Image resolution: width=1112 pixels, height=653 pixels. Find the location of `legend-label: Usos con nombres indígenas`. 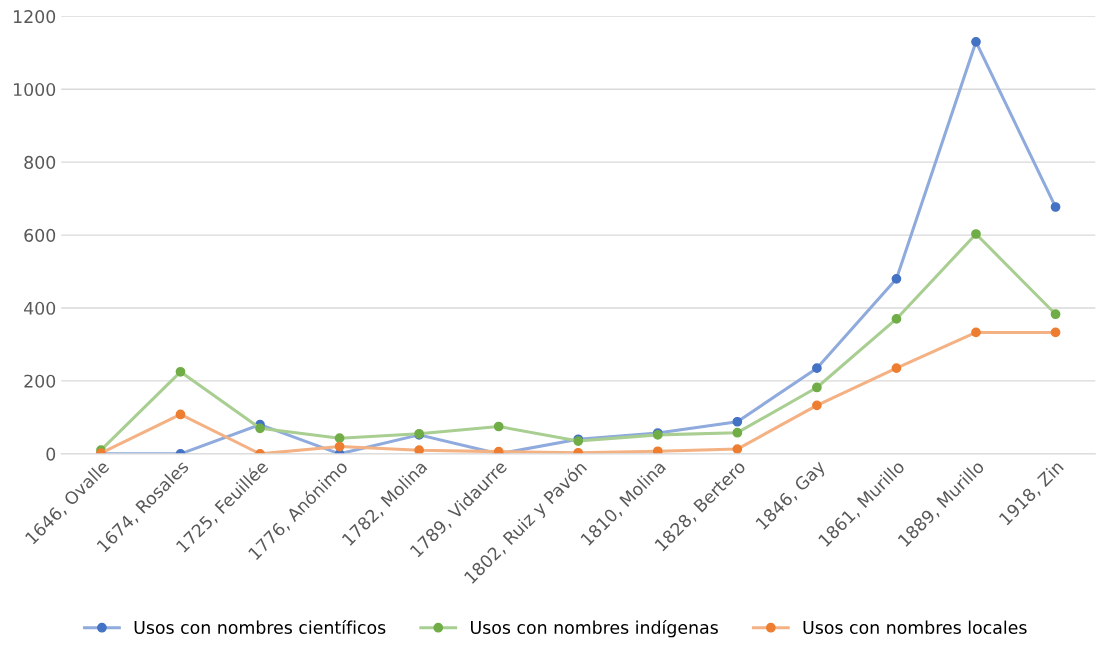

legend-label: Usos con nombres indígenas is located at coordinates (594, 628).